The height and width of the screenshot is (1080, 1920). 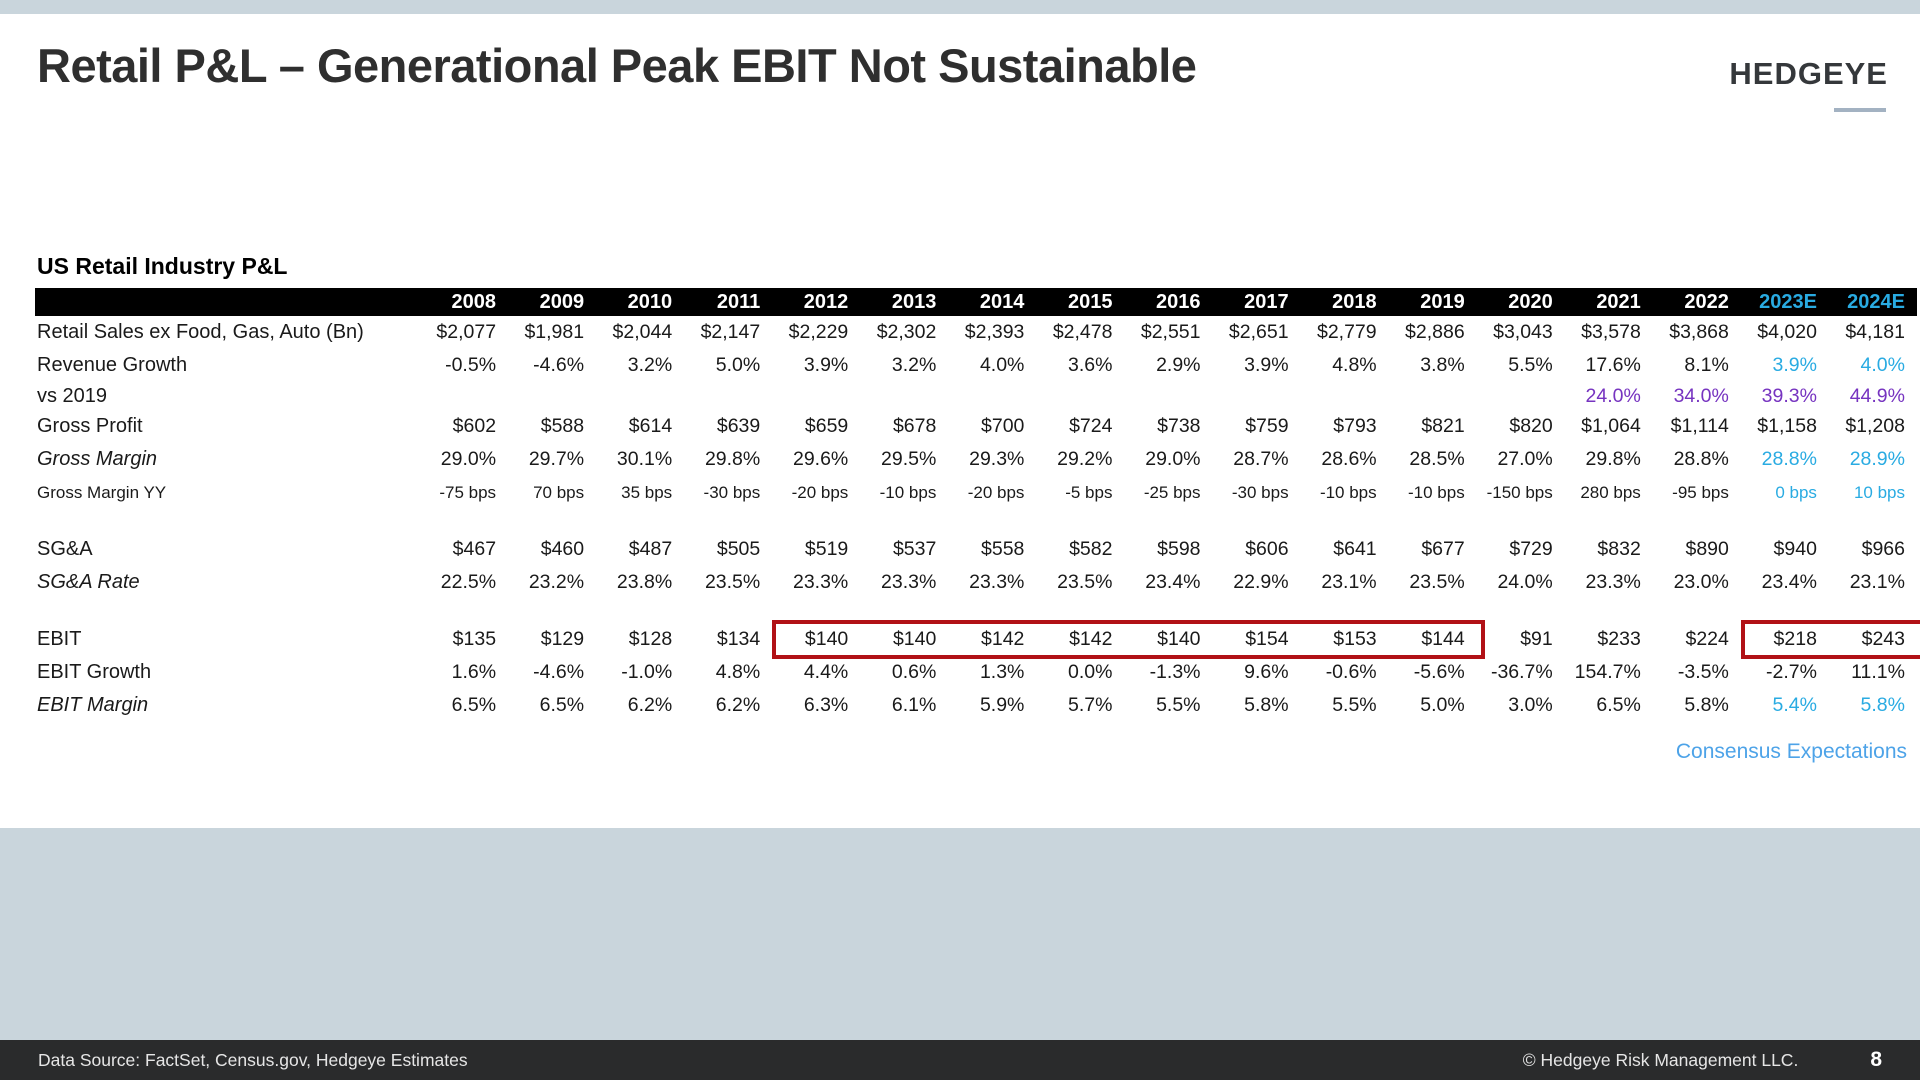 I want to click on cell: 29.7%, so click(x=556, y=459).